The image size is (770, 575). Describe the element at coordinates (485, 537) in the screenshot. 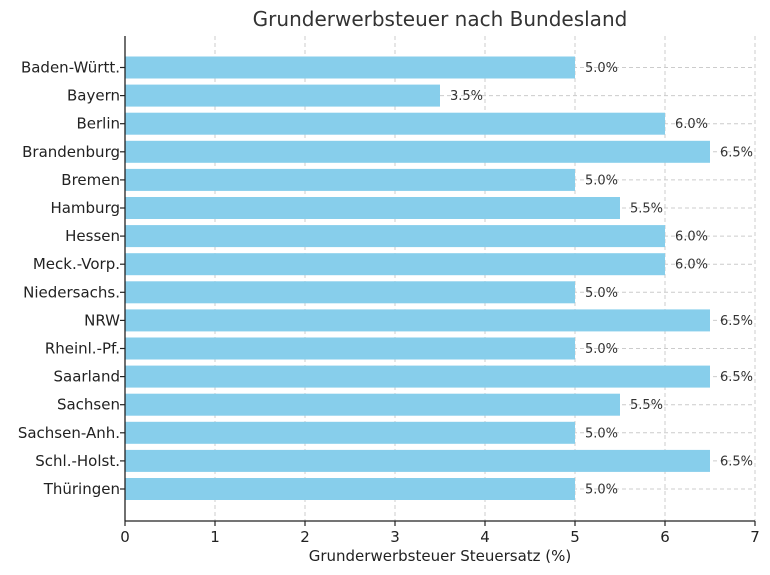

I see `x-tick-label: 4` at that location.